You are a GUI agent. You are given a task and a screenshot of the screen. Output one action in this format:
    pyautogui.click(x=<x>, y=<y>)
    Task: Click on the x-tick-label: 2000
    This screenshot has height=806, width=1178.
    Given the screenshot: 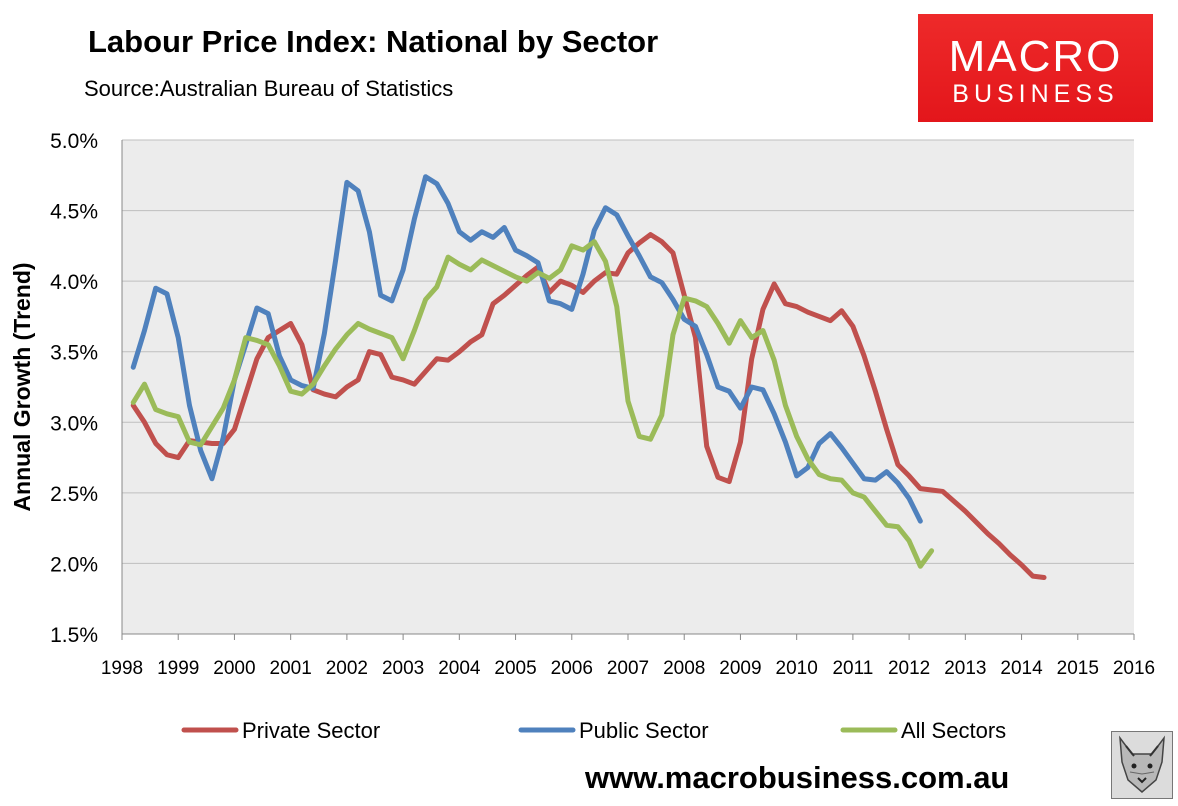 What is the action you would take?
    pyautogui.click(x=234, y=668)
    